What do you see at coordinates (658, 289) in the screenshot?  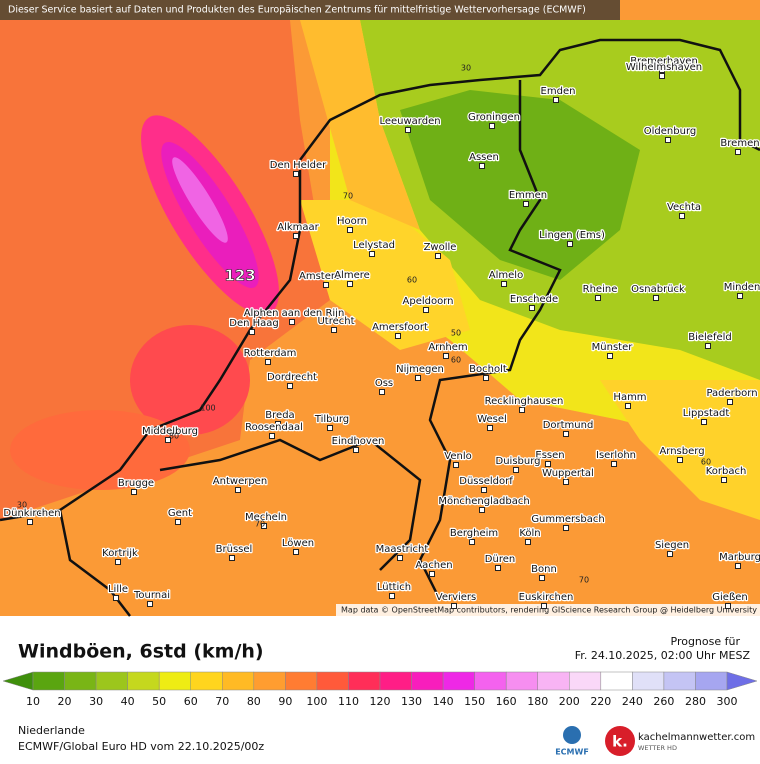 I see `city-label: Osnabrück` at bounding box center [658, 289].